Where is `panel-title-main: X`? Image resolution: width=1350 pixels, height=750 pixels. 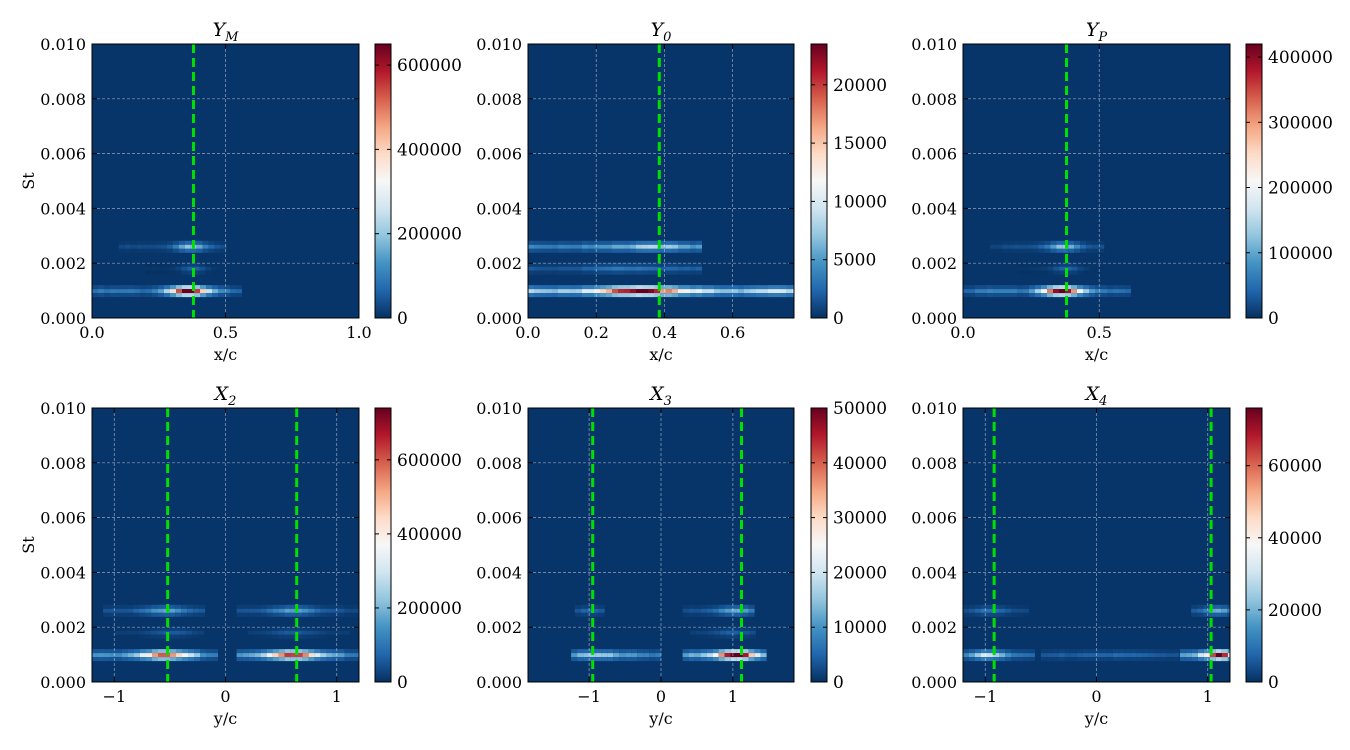
panel-title-main: X is located at coordinates (221, 394).